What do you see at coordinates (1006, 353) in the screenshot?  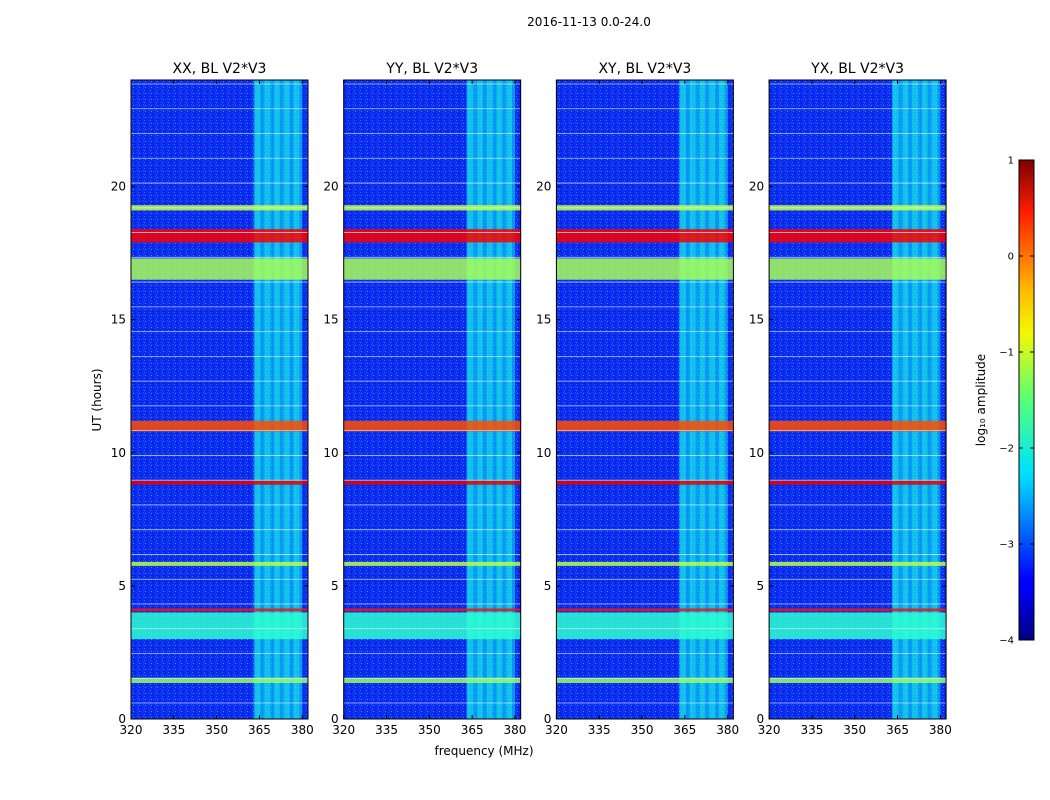 I see `colorbar-tick-label: −1` at bounding box center [1006, 353].